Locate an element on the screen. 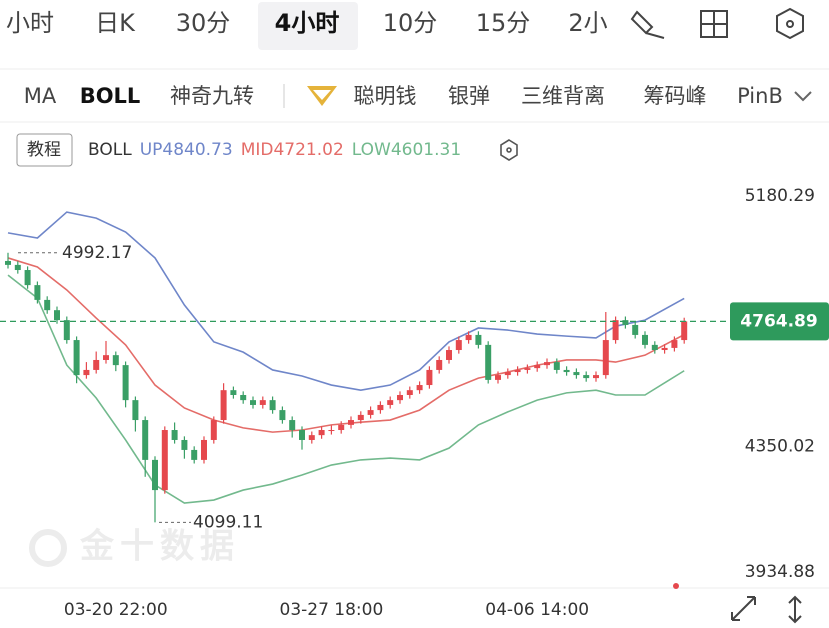  legend-indicator: BOLL is located at coordinates (110, 150).